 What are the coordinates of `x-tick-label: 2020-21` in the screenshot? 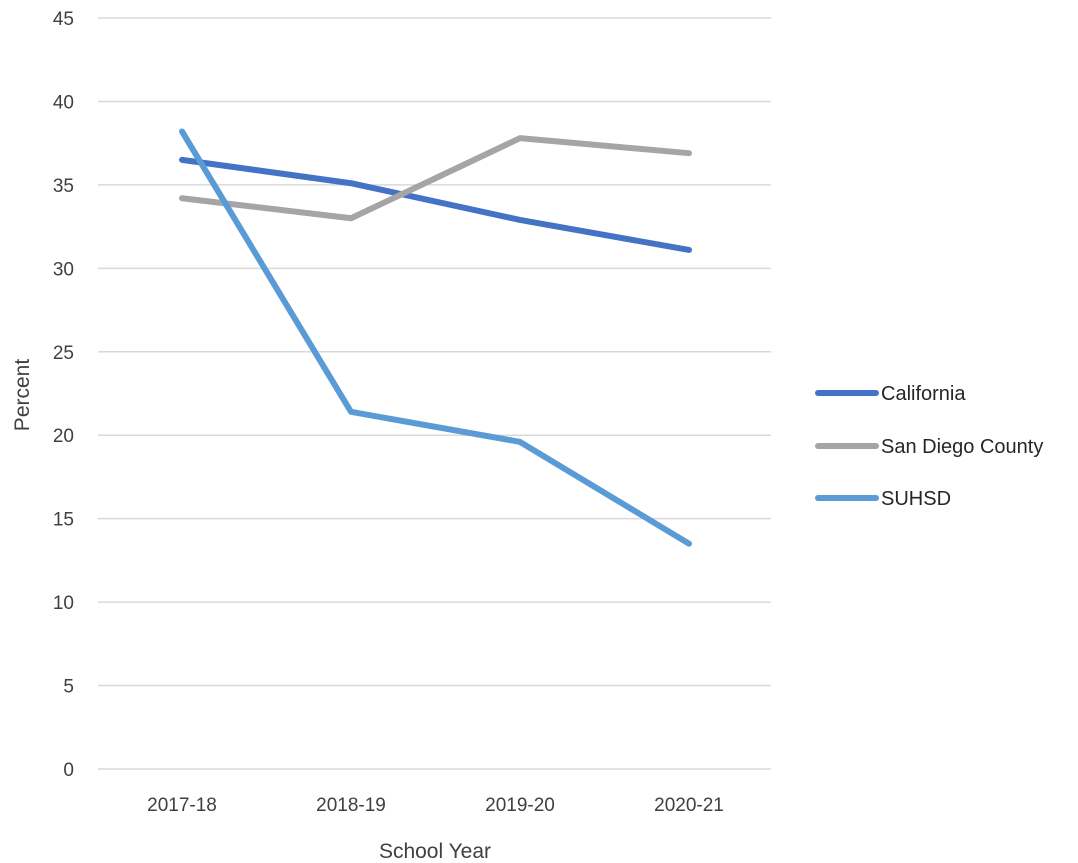 It's located at (689, 805).